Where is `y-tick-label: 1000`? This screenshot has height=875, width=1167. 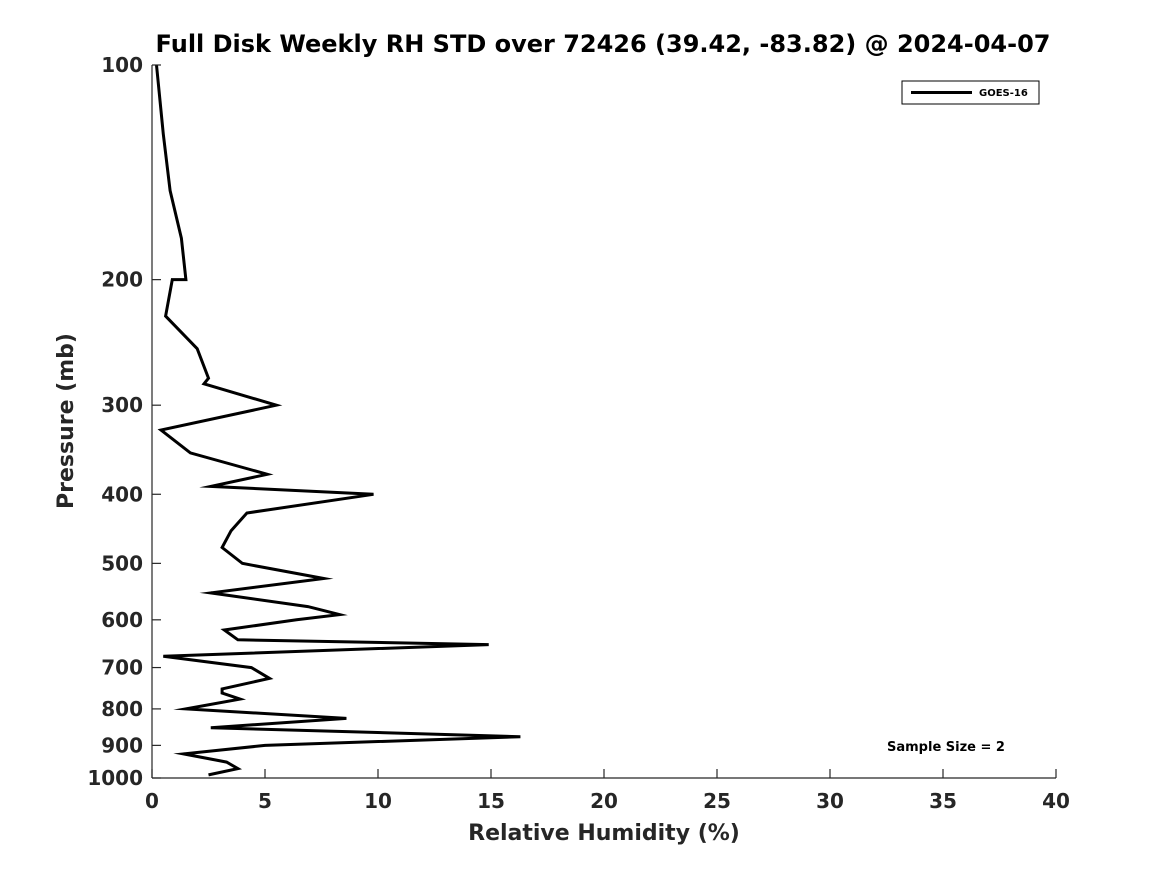
y-tick-label: 1000 is located at coordinates (115, 778).